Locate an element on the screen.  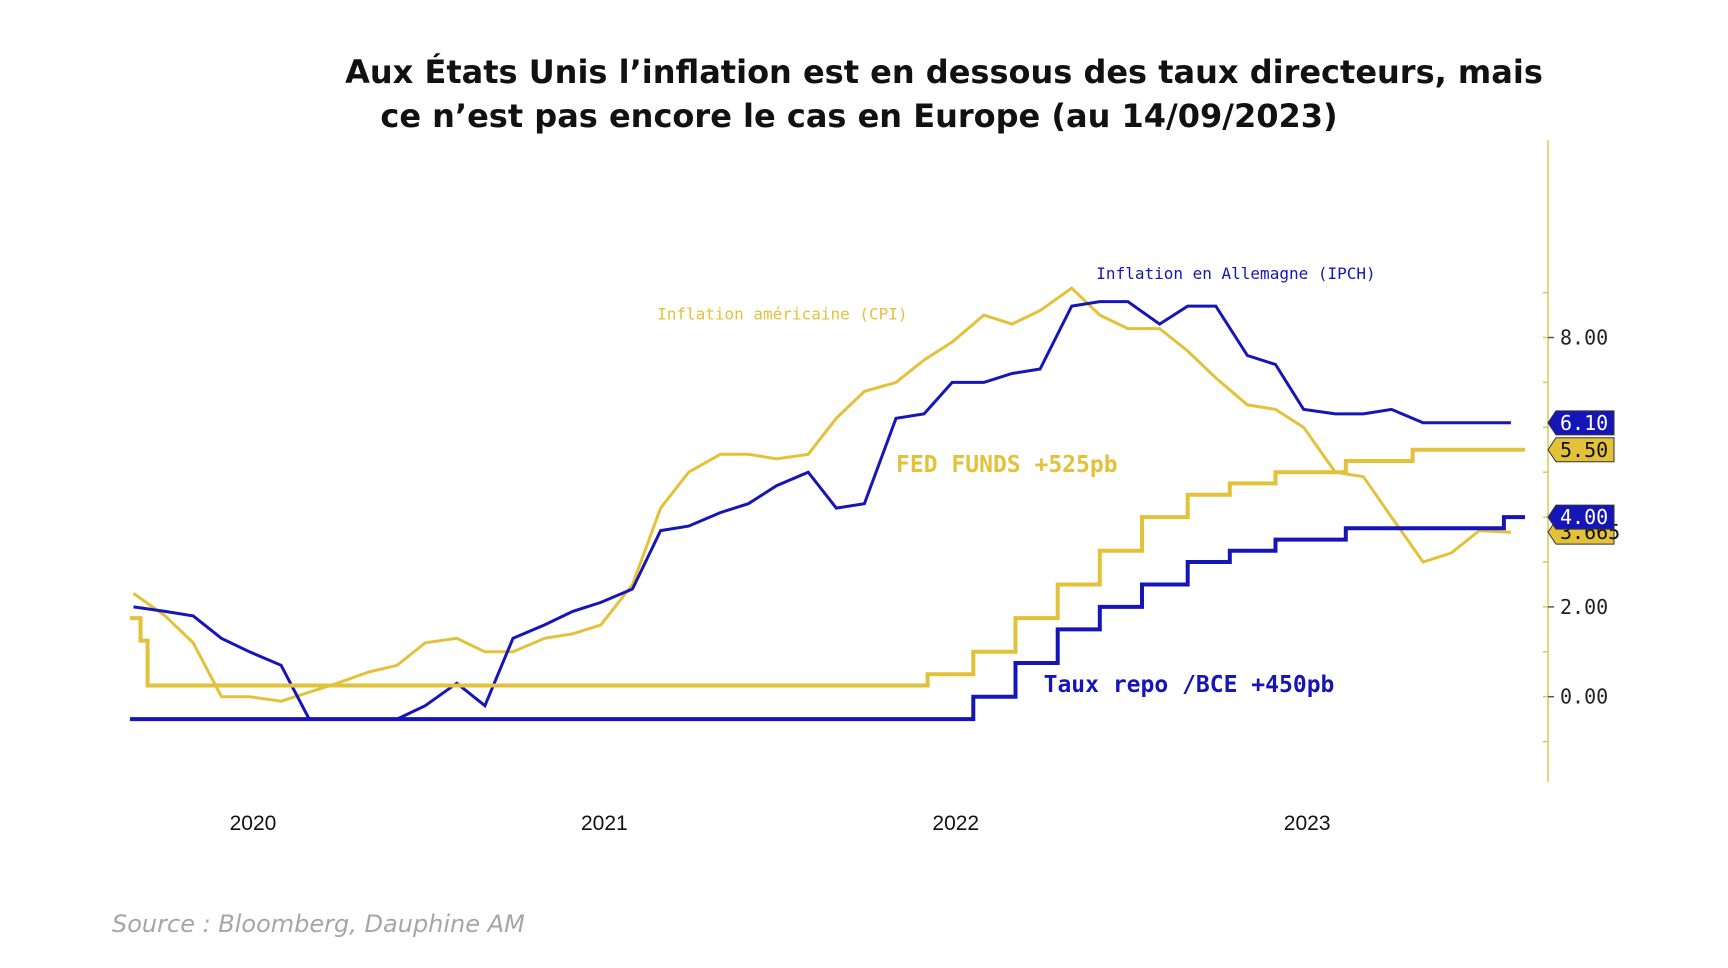
y-tick-label: 0.00 is located at coordinates (1584, 697).